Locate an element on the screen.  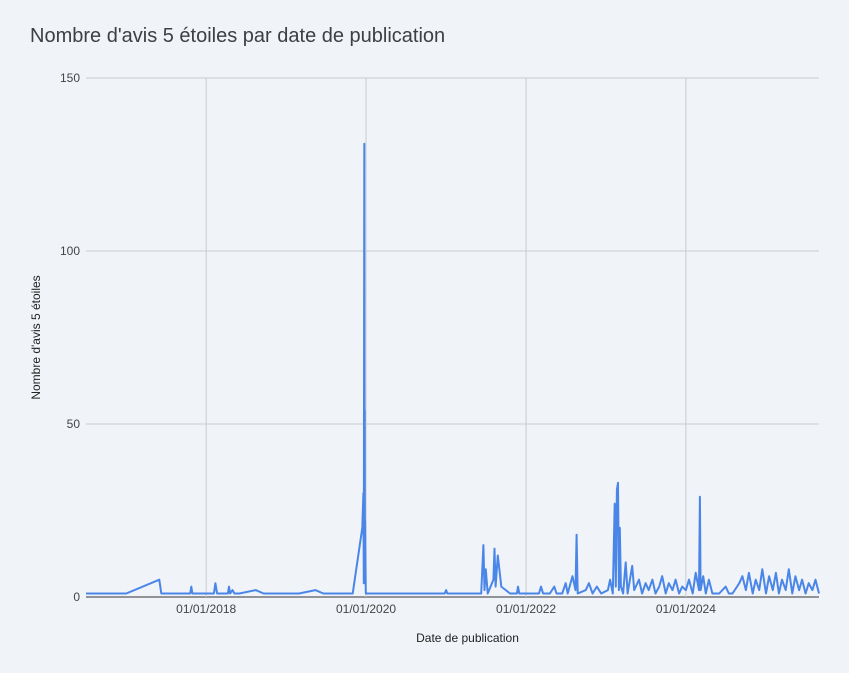
x-tick-label: 01/01/2022 is located at coordinates (526, 609).